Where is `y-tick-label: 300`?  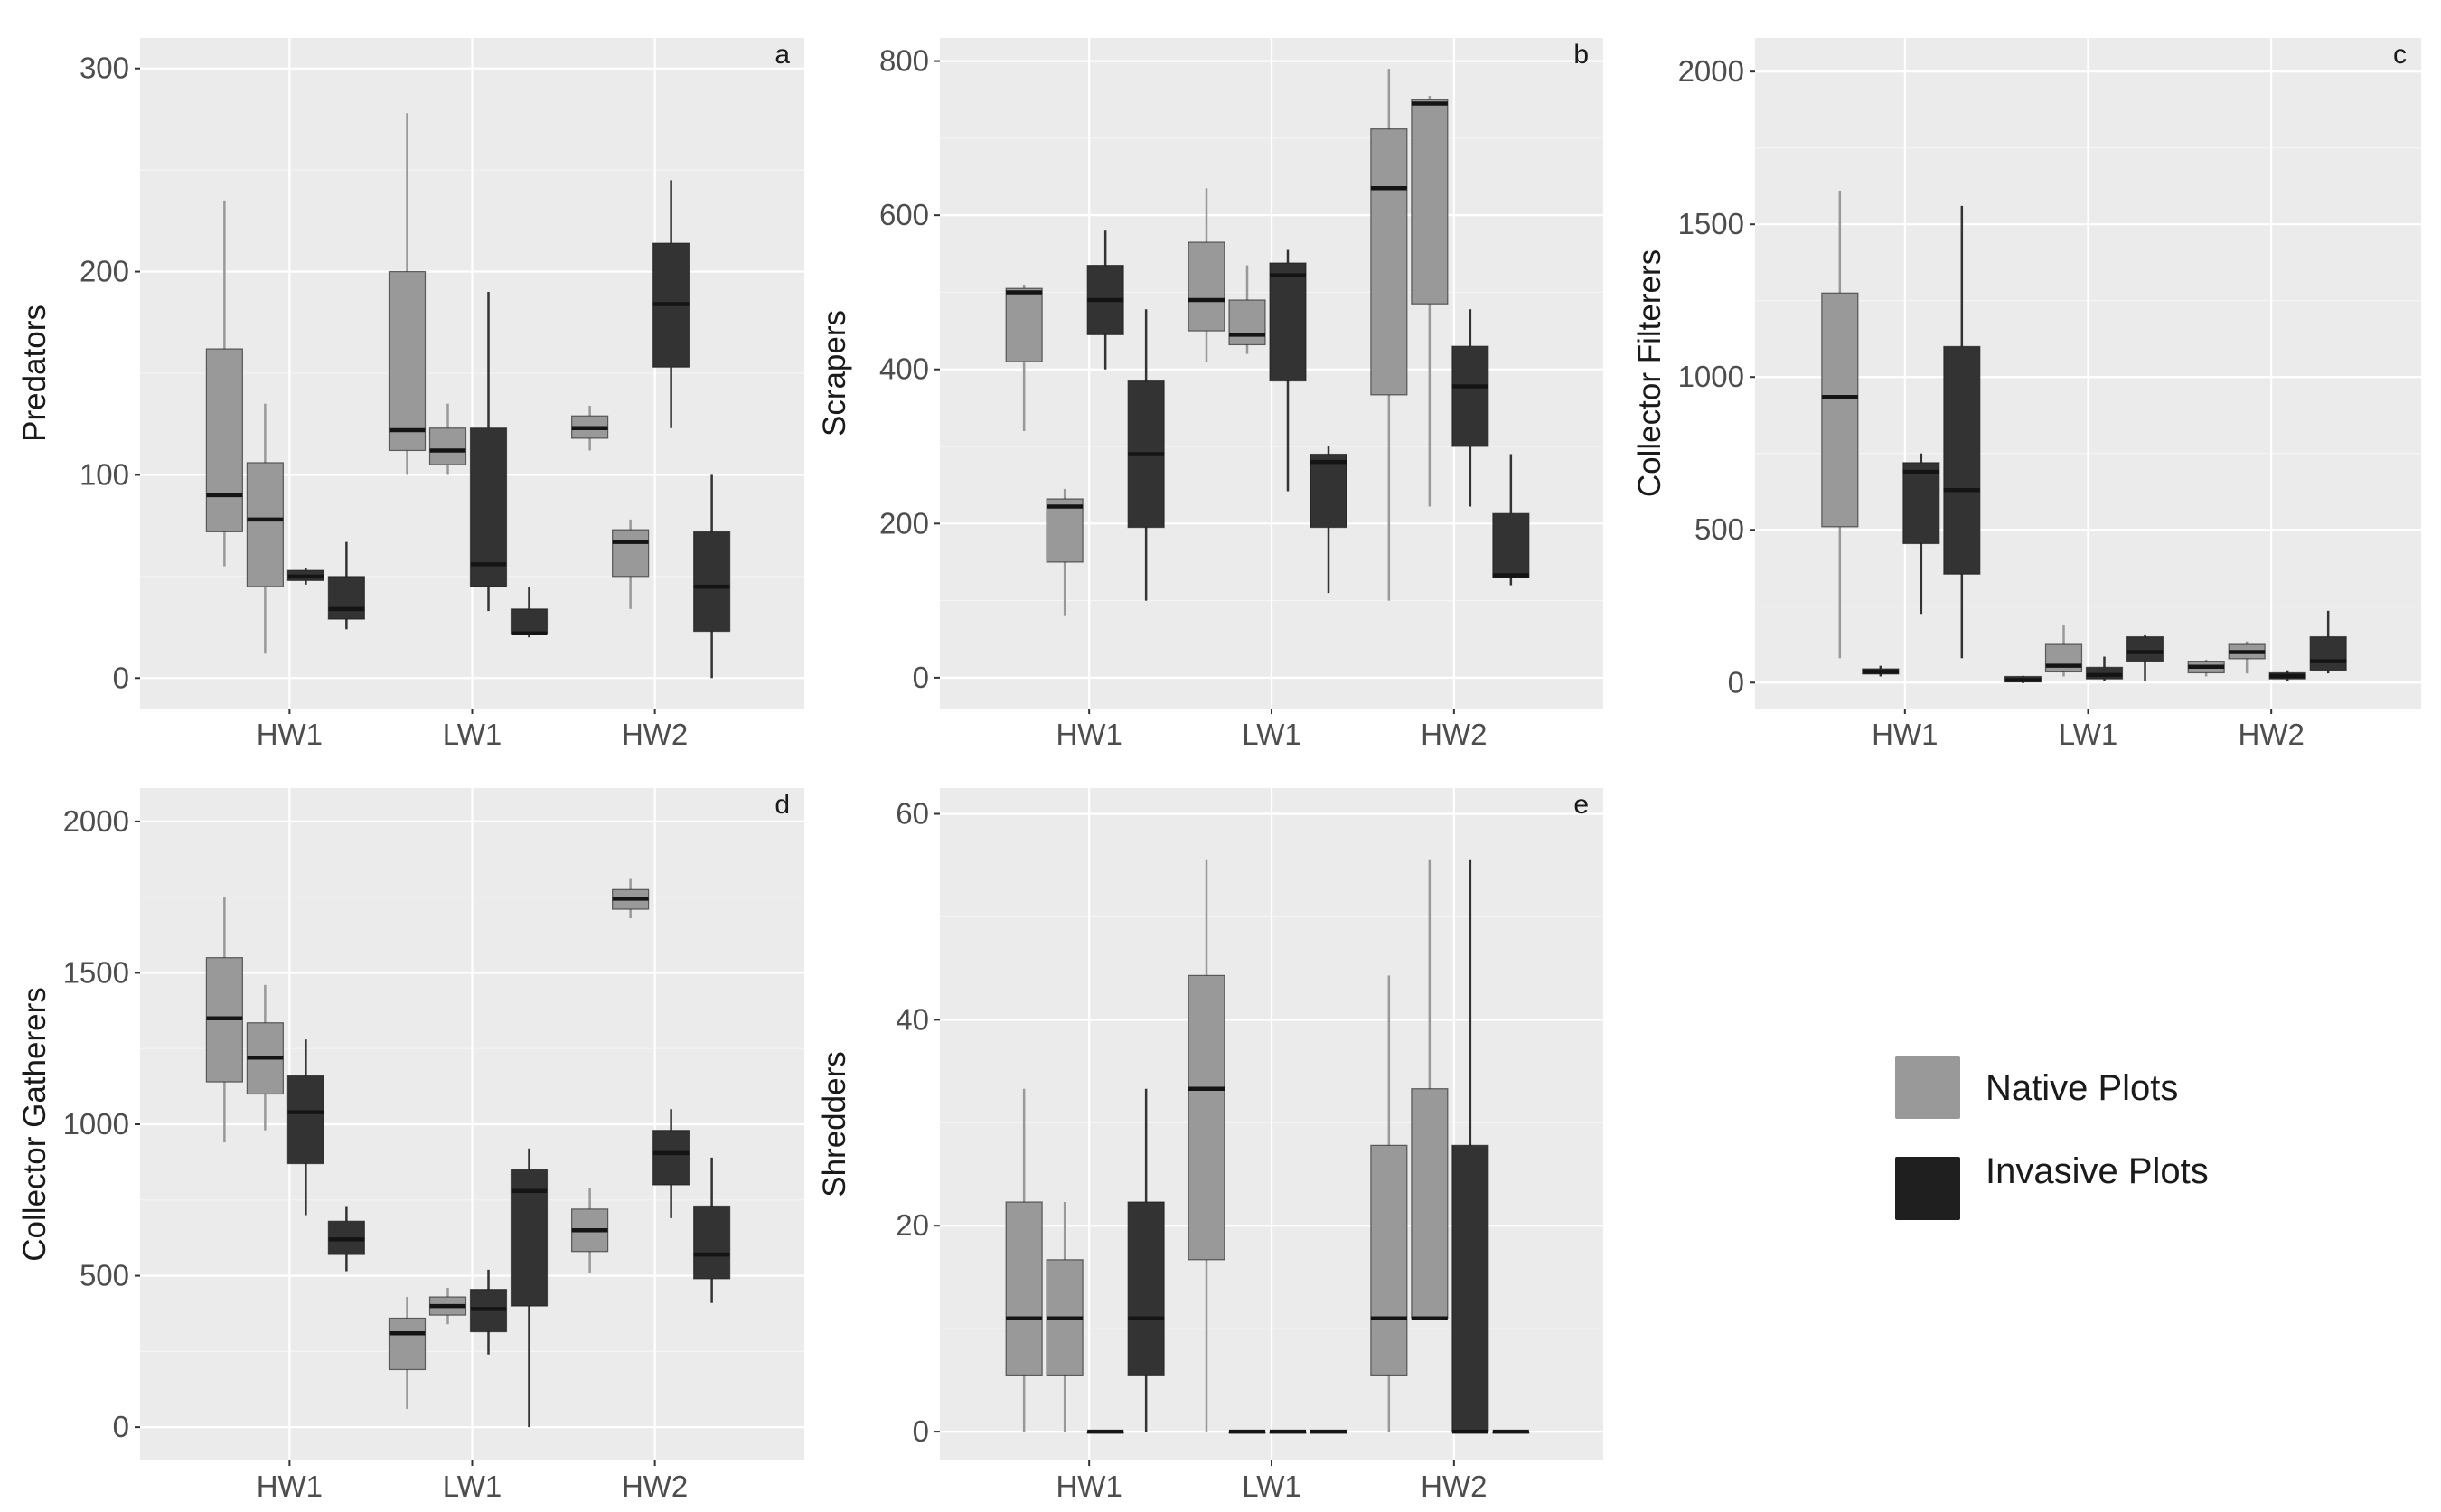
y-tick-label: 300 is located at coordinates (104, 68).